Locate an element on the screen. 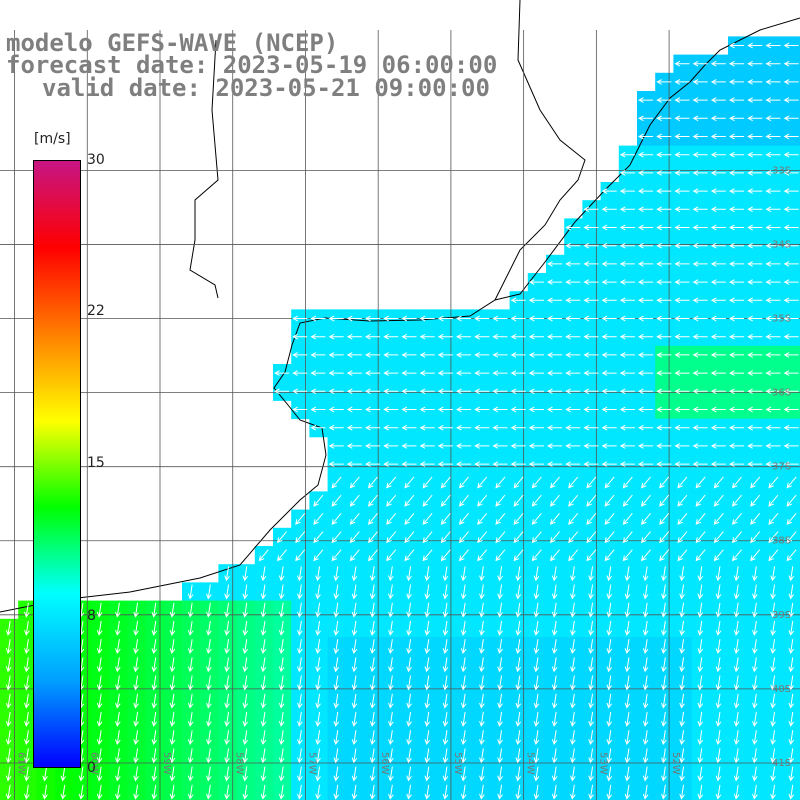 This screenshot has height=800, width=800. longitude-label: 57W is located at coordinates (311, 763).